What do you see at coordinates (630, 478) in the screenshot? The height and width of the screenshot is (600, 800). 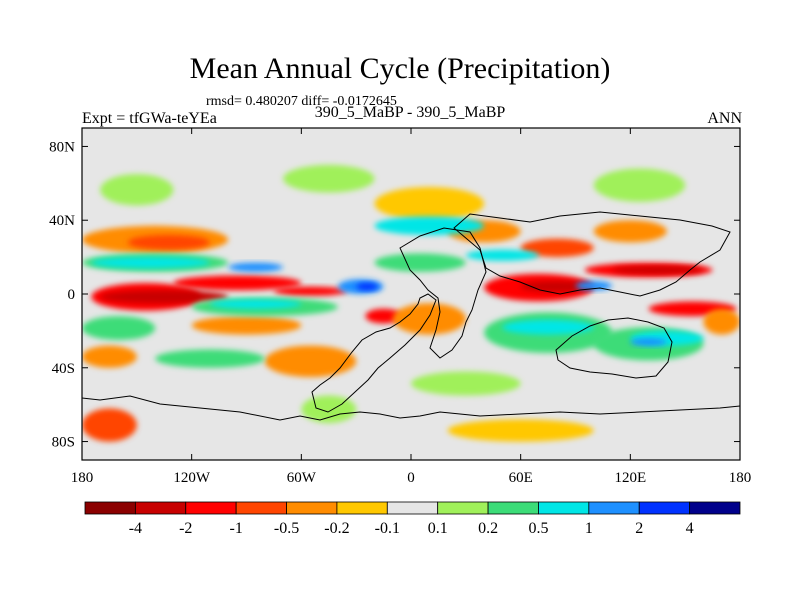 I see `x-tick-label-5: 120E` at bounding box center [630, 478].